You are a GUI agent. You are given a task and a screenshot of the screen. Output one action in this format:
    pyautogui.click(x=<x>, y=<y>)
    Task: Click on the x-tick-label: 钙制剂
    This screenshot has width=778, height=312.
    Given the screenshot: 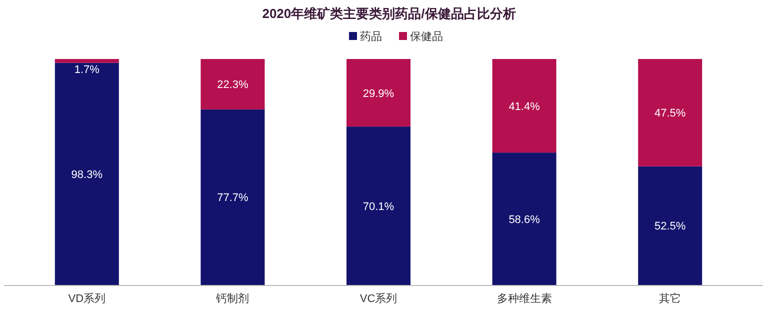 What is the action you would take?
    pyautogui.click(x=232, y=298)
    